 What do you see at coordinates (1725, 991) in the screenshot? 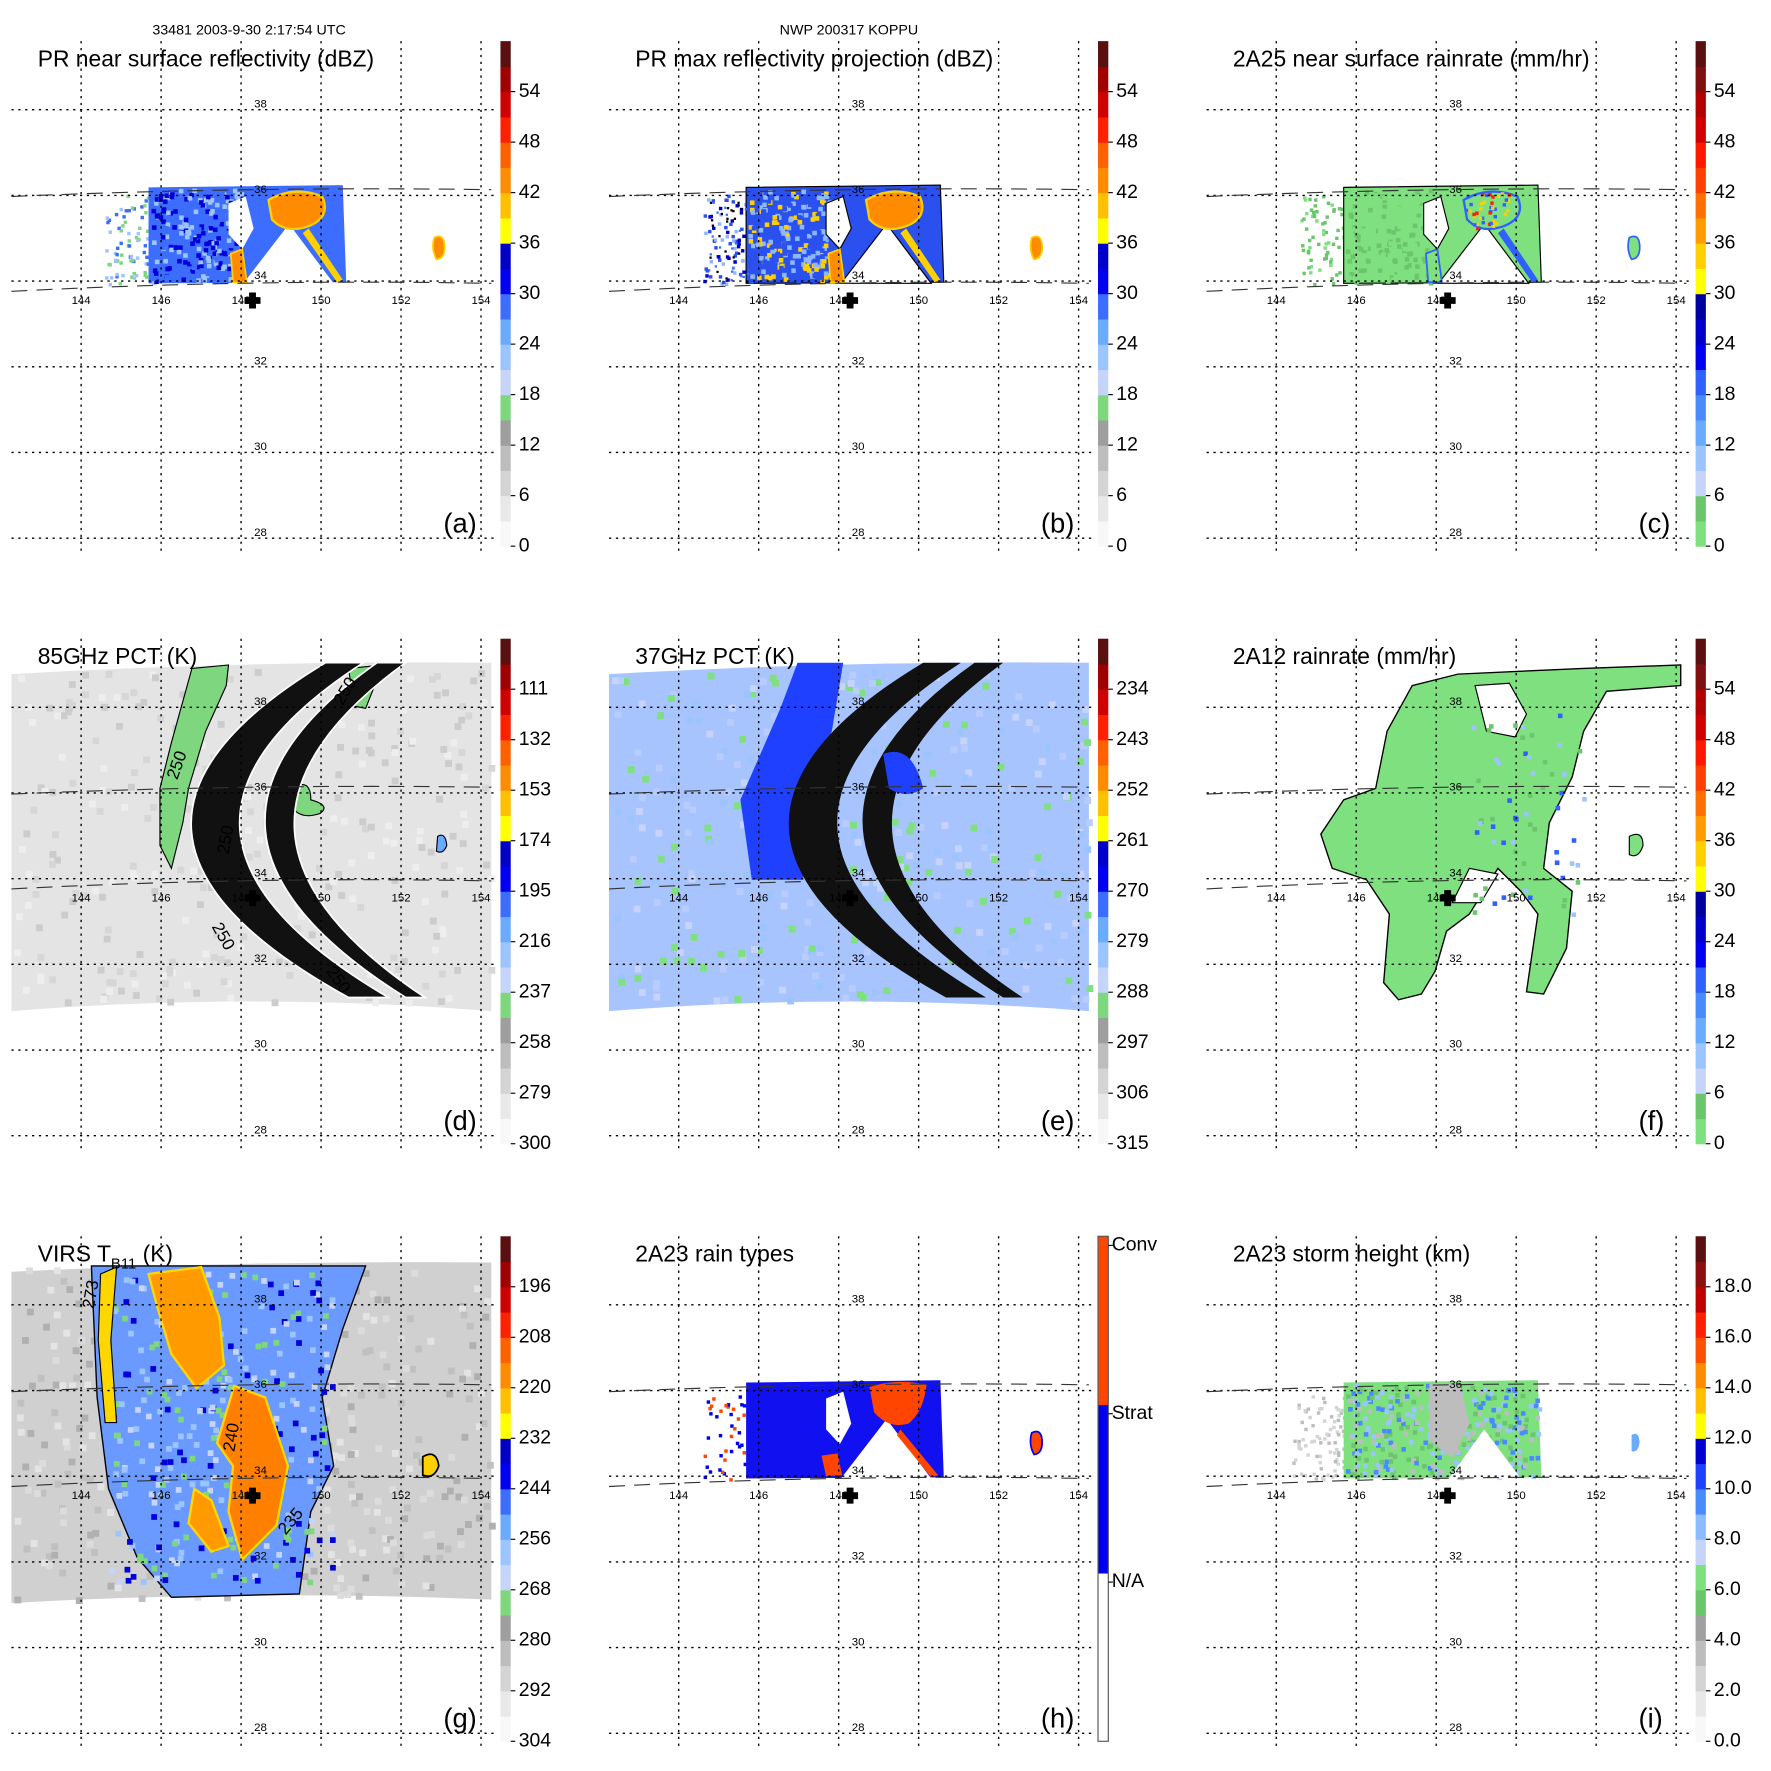
I see `colorbar-tick-label: 18` at bounding box center [1725, 991].